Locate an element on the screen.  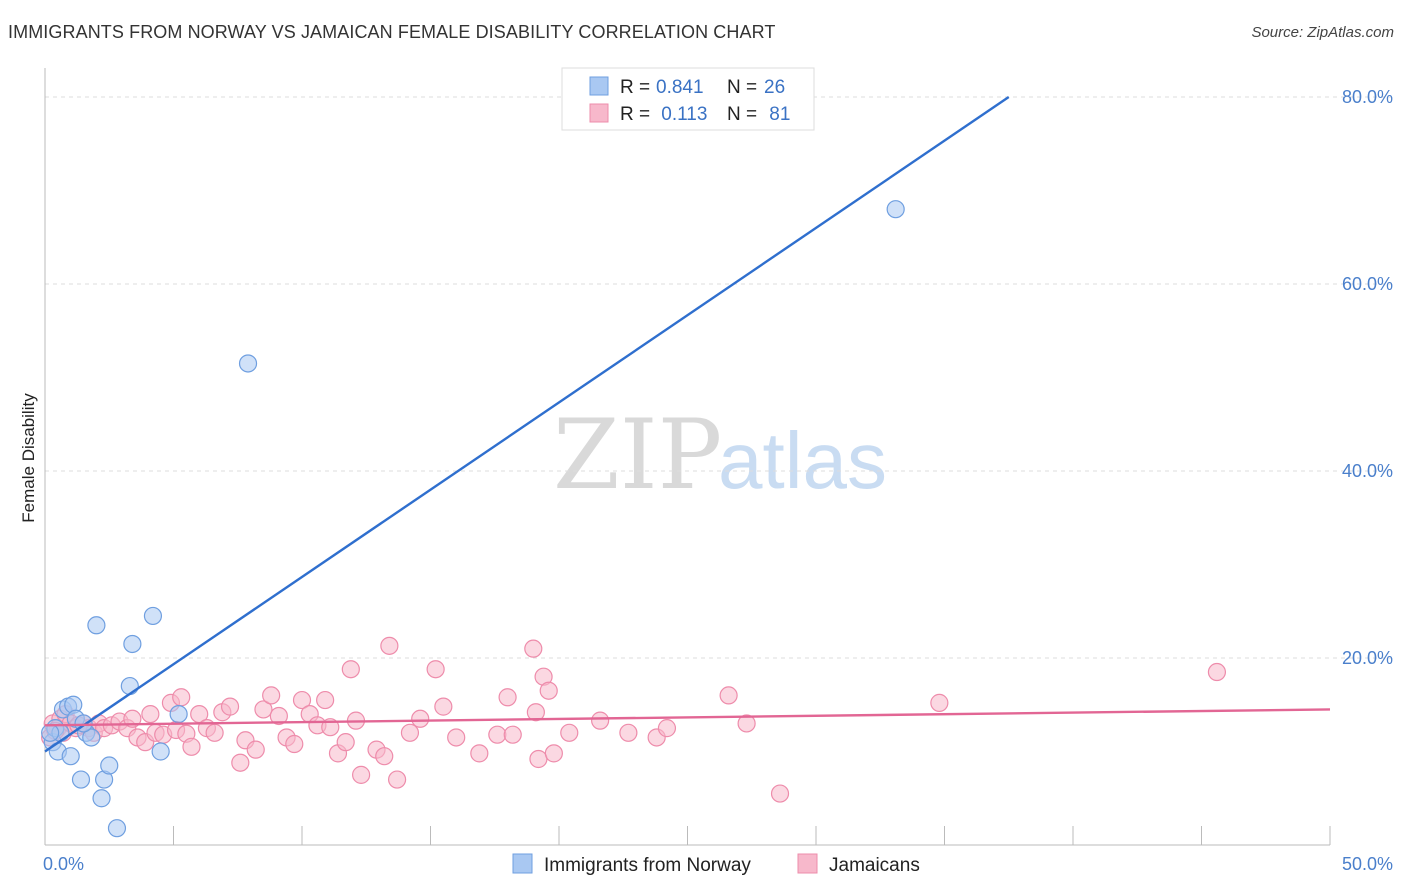
legend-n-value-norway: 26 is located at coordinates (774, 87).